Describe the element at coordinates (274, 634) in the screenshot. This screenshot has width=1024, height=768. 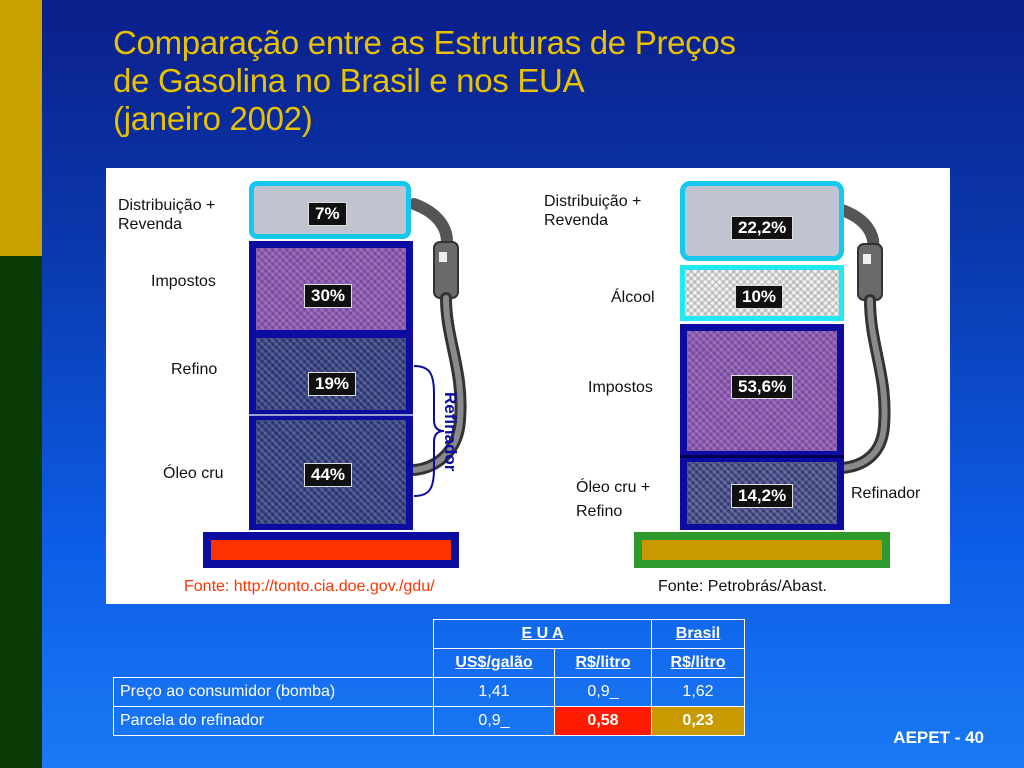
I see `table-corner` at that location.